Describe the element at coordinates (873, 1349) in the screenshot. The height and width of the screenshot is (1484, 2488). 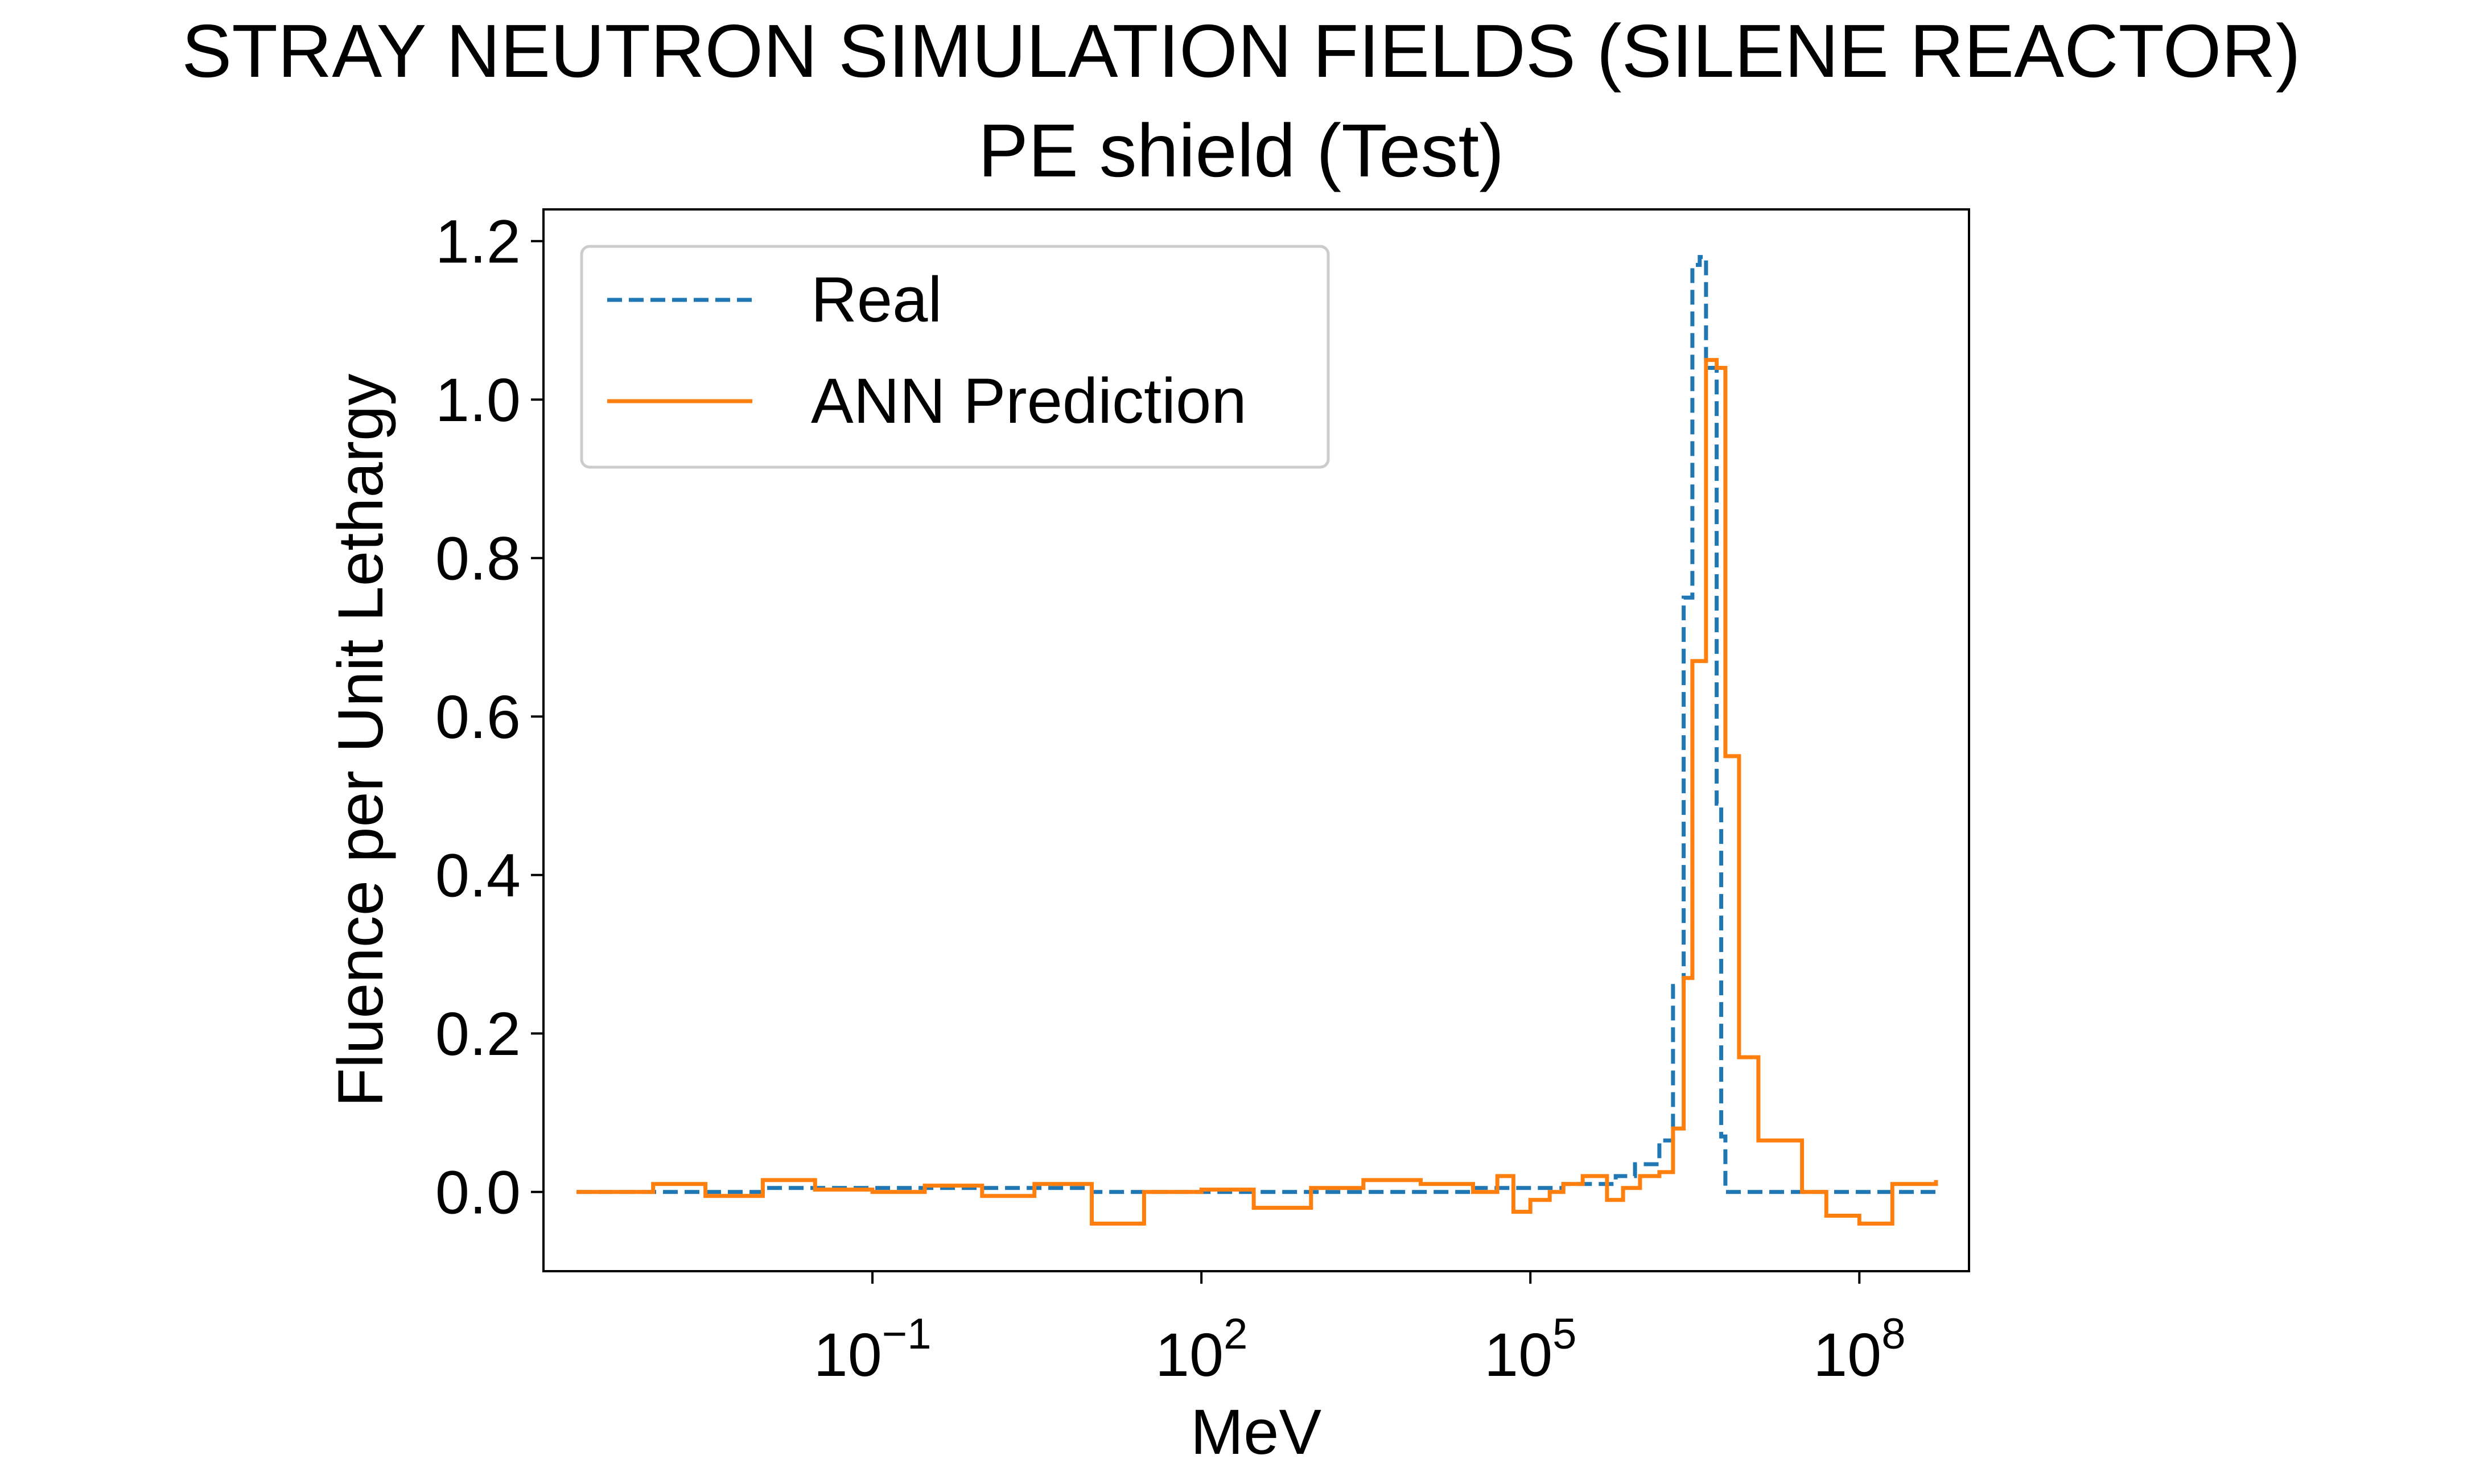
I see `x-tick-label: 10⁻¹` at that location.